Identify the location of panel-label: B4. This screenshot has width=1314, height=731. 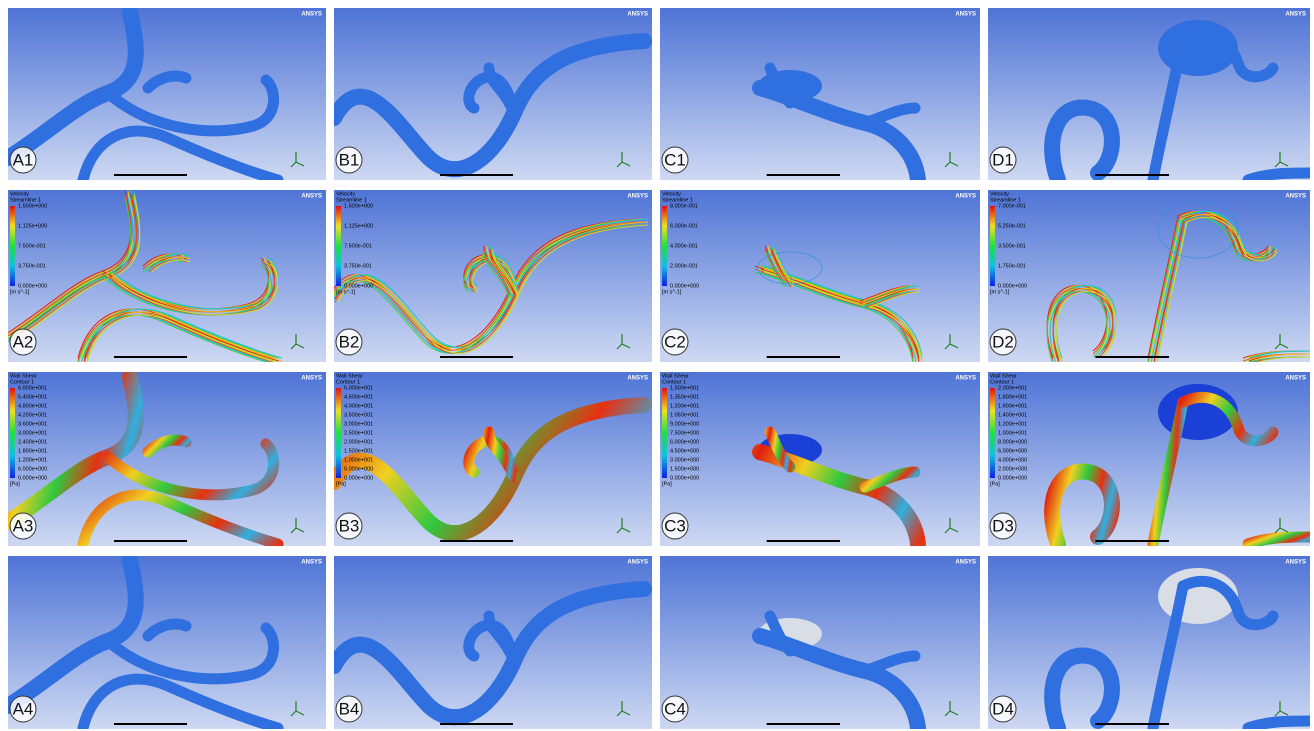
(349, 708).